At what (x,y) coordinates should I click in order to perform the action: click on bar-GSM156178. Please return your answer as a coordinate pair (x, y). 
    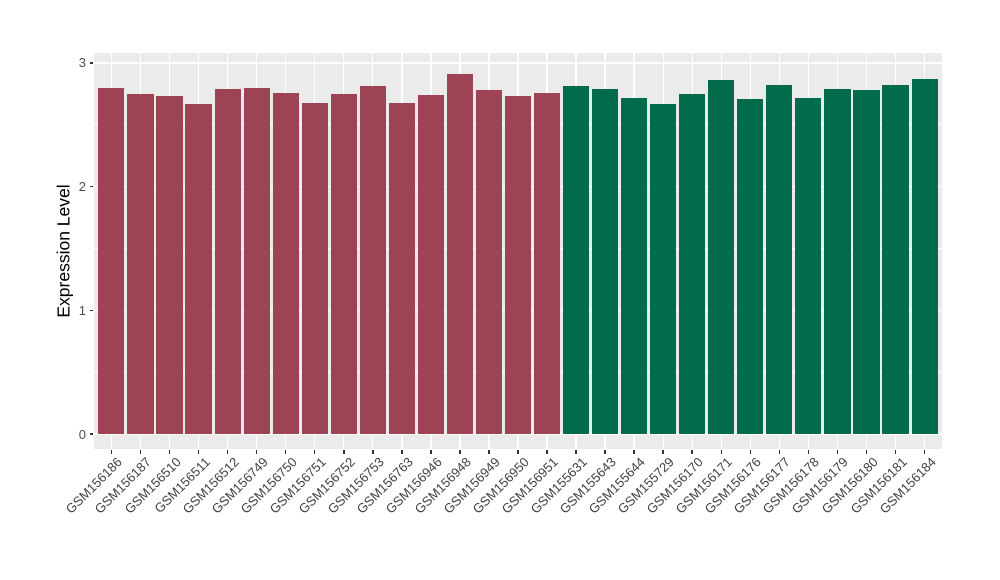
    Looking at the image, I should click on (808, 266).